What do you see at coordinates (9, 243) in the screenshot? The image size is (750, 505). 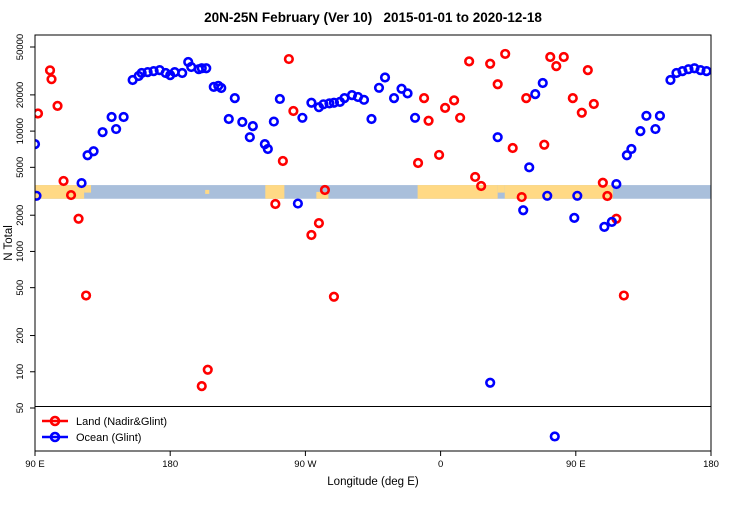 I see `y-axis-title: N Total` at bounding box center [9, 243].